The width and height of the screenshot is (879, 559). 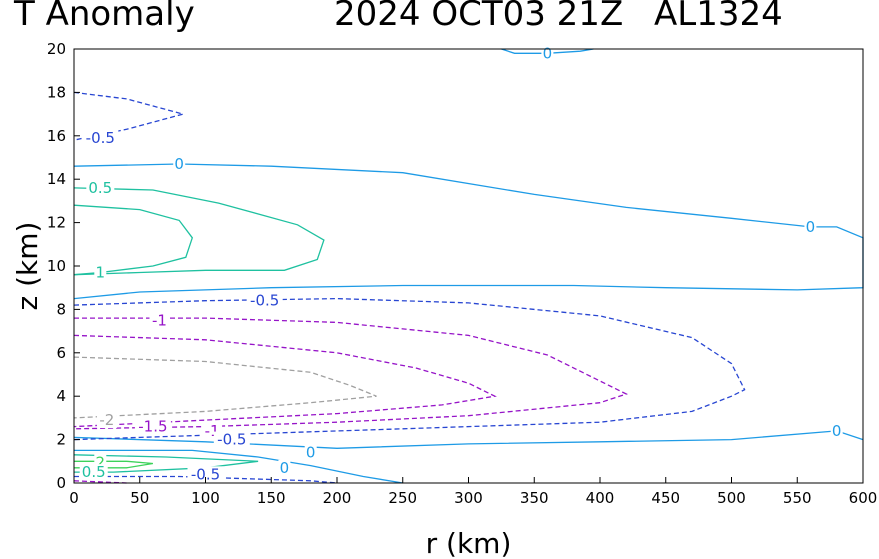 I want to click on x-tick-label-12: 600, so click(x=863, y=498).